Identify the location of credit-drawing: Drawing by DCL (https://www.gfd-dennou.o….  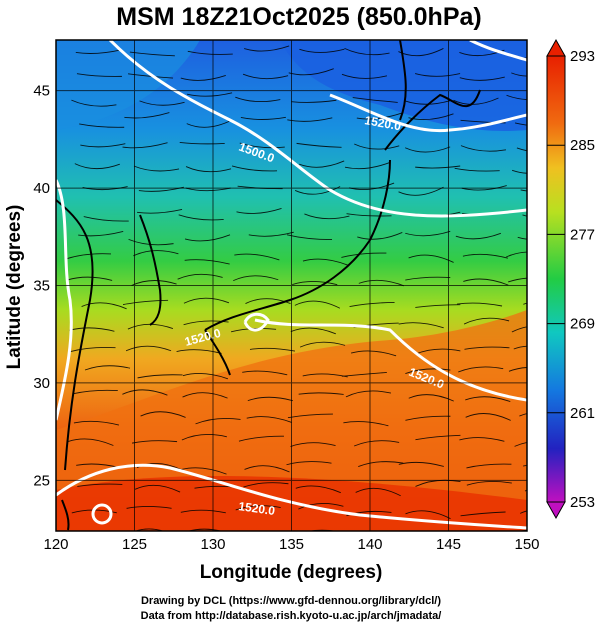
(291, 601).